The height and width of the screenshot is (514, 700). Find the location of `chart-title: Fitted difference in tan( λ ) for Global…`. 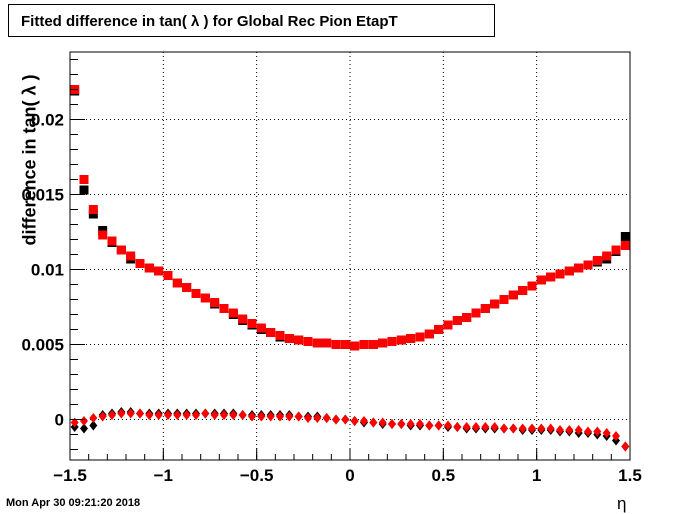

chart-title: Fitted difference in tan( λ ) for Global… is located at coordinates (209, 21).